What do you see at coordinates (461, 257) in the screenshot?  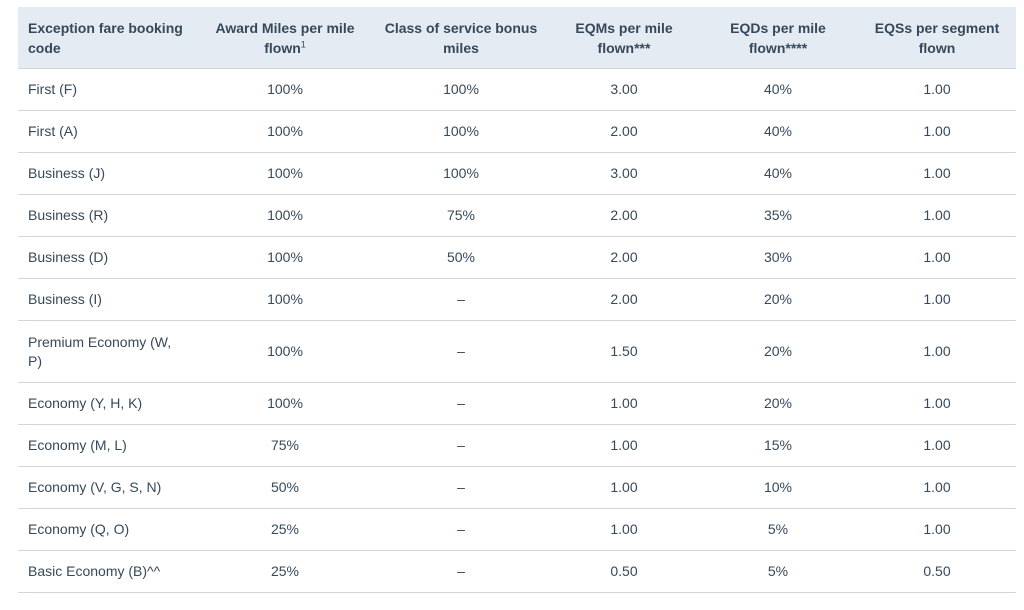 I see `cell-class-bonus: 50%` at bounding box center [461, 257].